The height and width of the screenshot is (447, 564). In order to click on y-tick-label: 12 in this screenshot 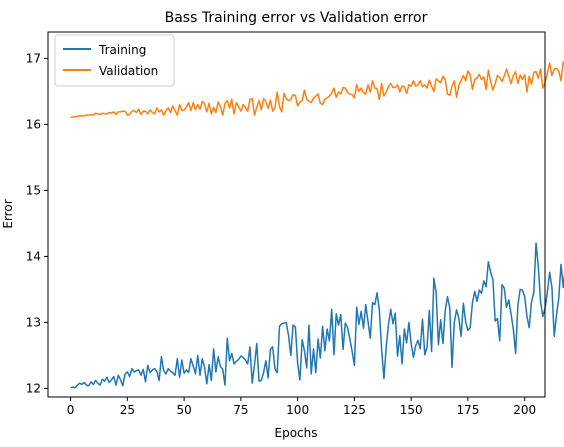, I will do `click(33, 388)`.